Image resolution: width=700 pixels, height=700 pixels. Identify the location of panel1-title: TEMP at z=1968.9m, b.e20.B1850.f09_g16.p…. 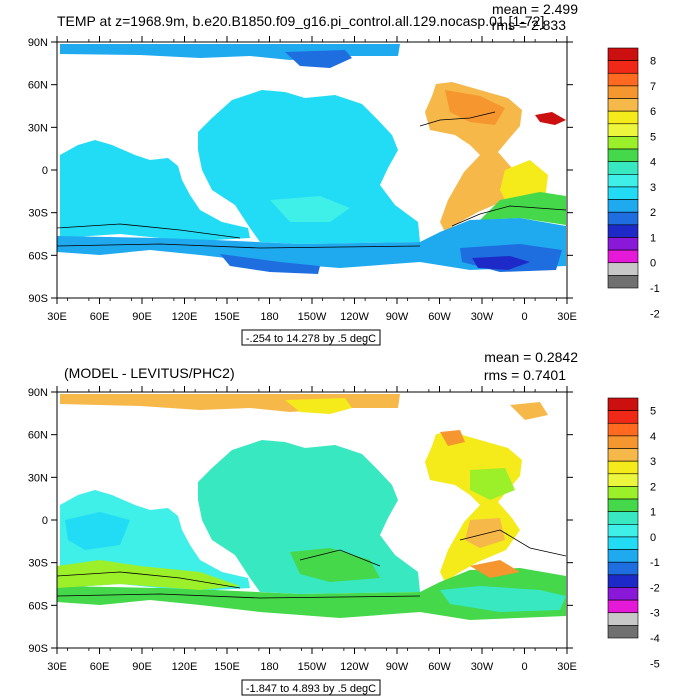
(300, 21).